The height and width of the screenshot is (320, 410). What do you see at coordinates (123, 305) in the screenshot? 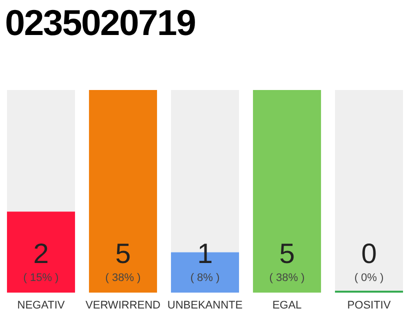
I see `x-tick-label: VERWIRREND` at bounding box center [123, 305].